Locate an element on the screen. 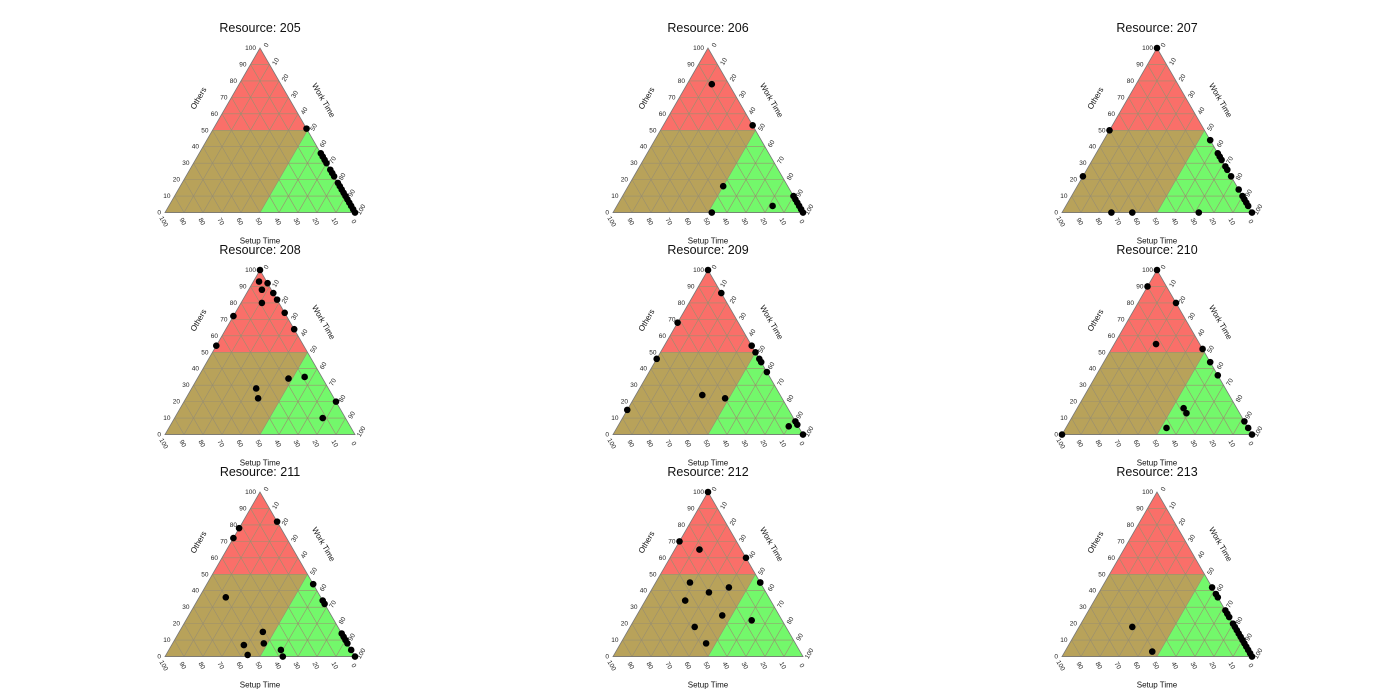 This screenshot has width=1400, height=700. tick-label-others: 80 is located at coordinates (682, 303).